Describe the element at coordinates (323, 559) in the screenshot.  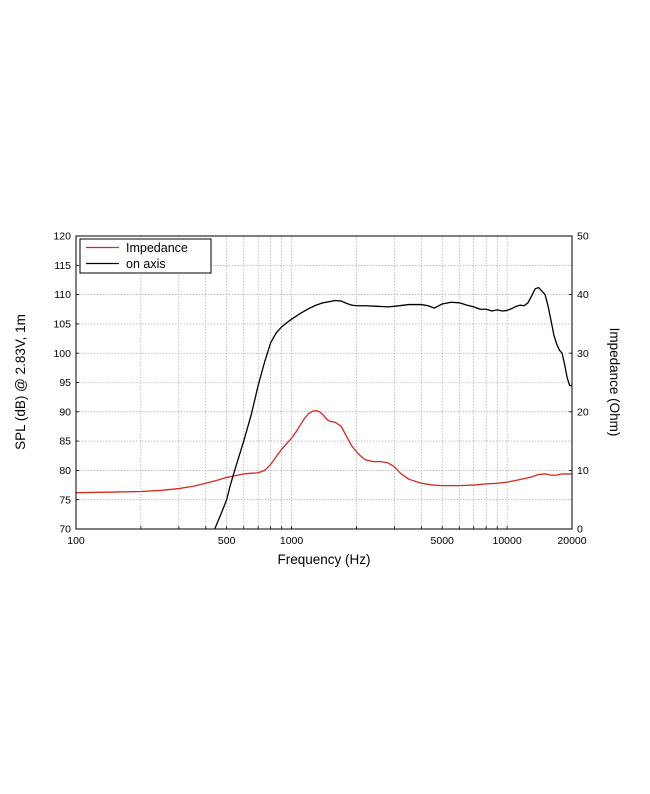
I see `x-axis-title: Frequency (Hz)` at that location.